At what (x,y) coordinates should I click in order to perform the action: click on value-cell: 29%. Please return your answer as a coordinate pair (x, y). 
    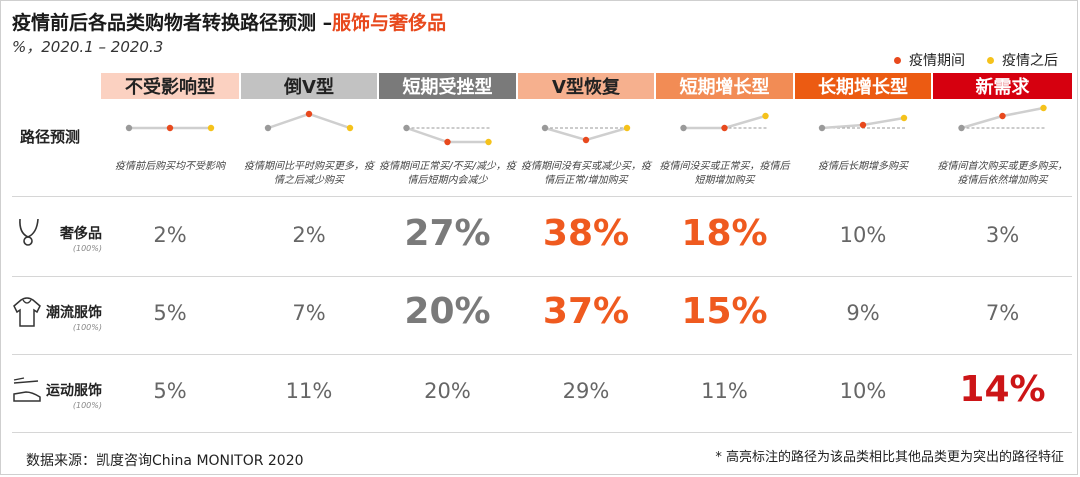
    Looking at the image, I should click on (586, 391).